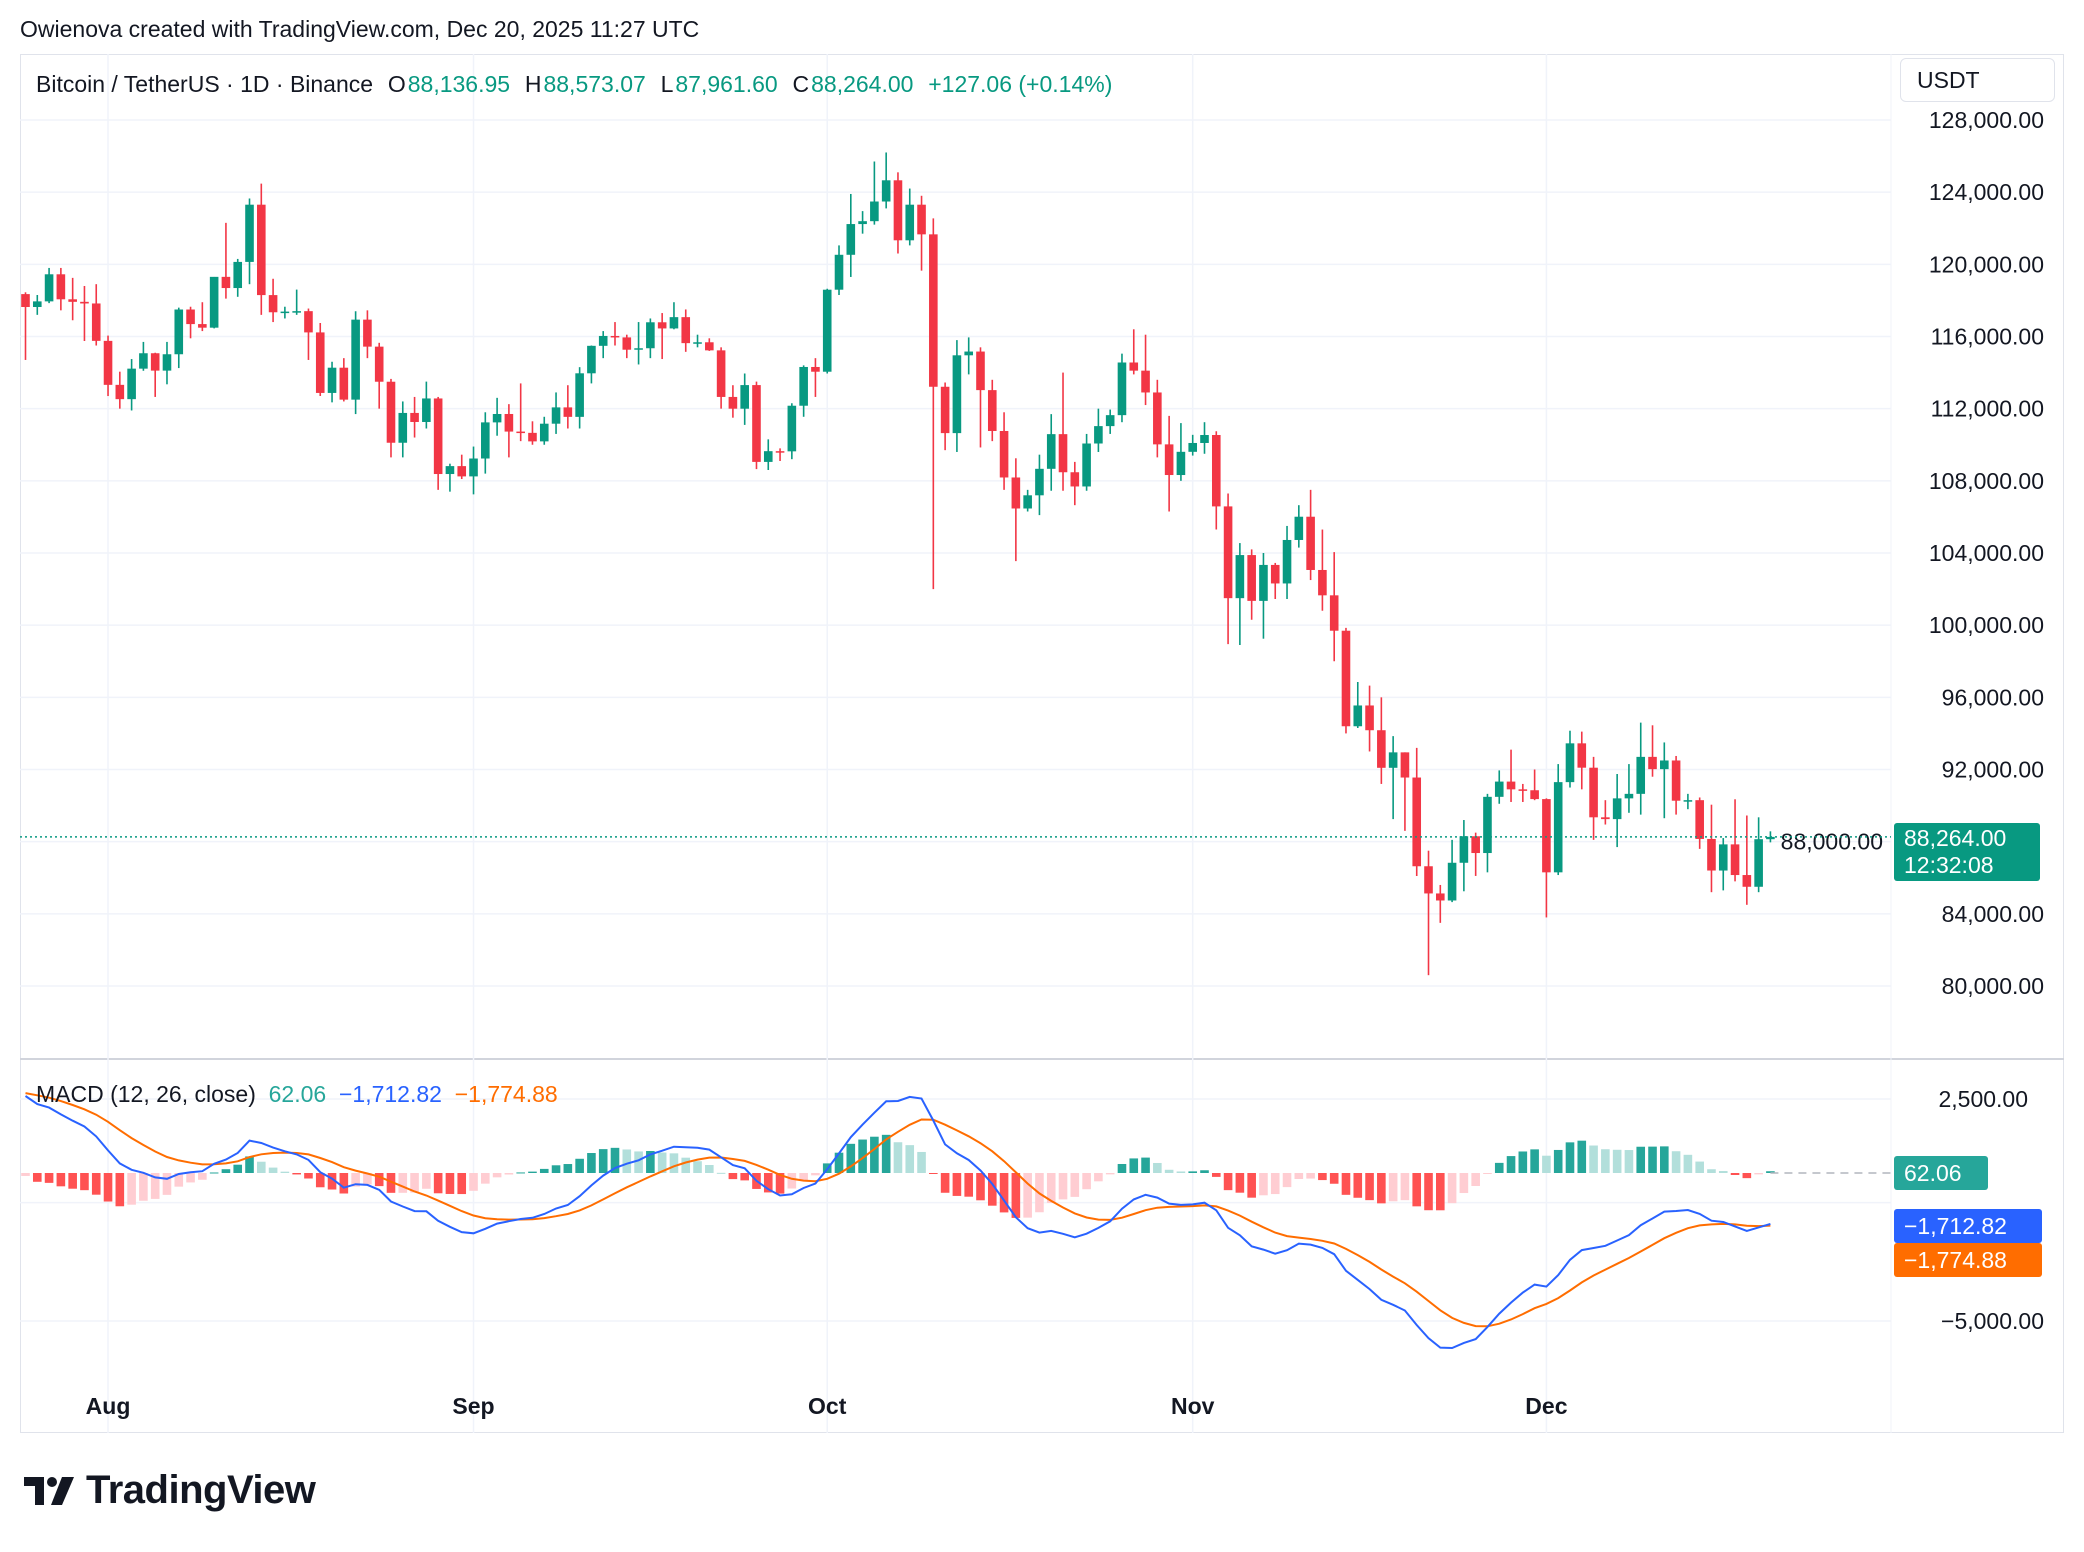 This screenshot has width=2084, height=1552. Describe the element at coordinates (1987, 337) in the screenshot. I see `price-tick-label: 116,000.00` at that location.